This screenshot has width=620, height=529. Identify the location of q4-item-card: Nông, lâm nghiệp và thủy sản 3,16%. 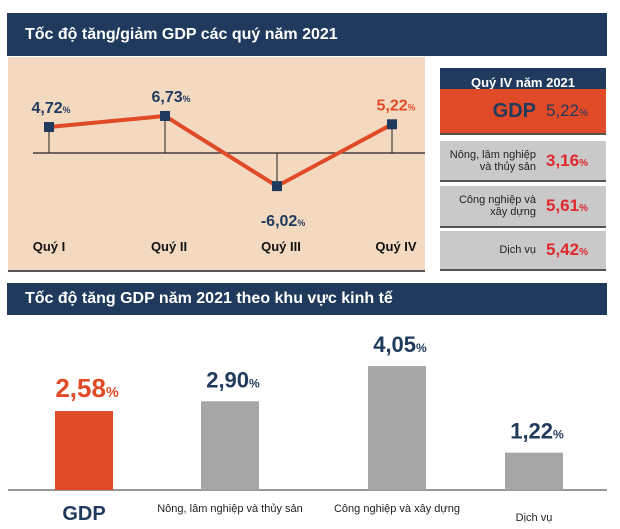
(523, 161).